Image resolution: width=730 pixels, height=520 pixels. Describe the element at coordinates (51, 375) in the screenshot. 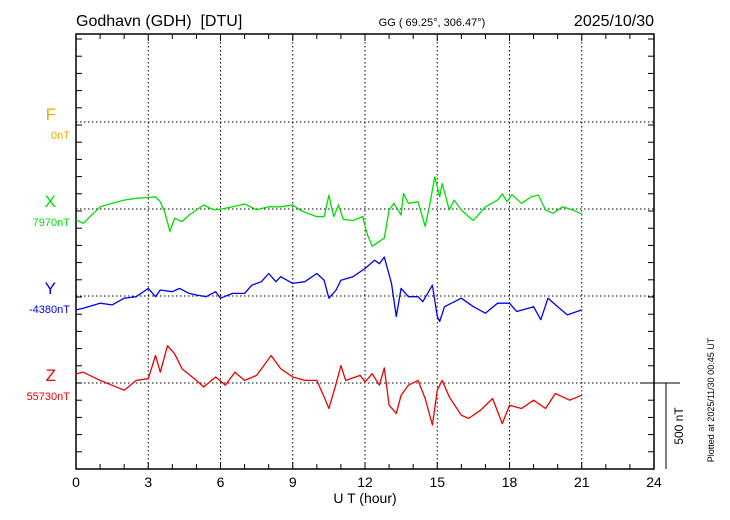

I see `series-name-z: Z` at that location.